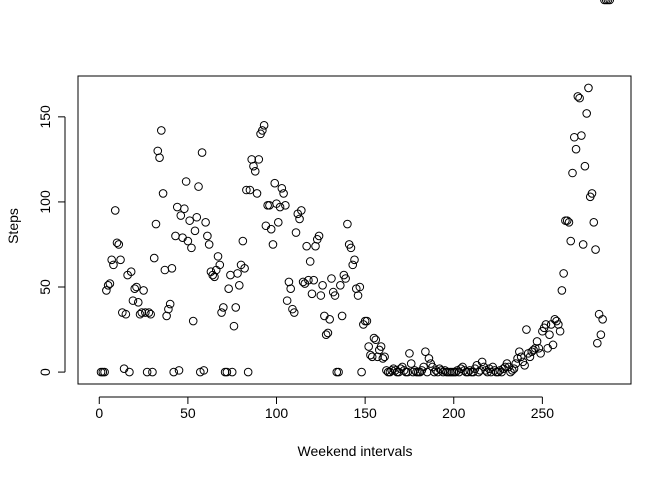 The image size is (672, 480). I want to click on x-tick-label: 150, so click(365, 413).